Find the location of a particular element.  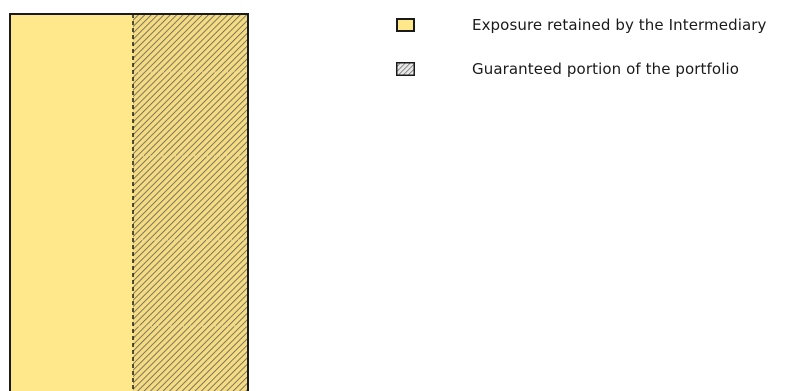

legend-label-retained: Exposure retained by the Intermediary is located at coordinates (619, 25).